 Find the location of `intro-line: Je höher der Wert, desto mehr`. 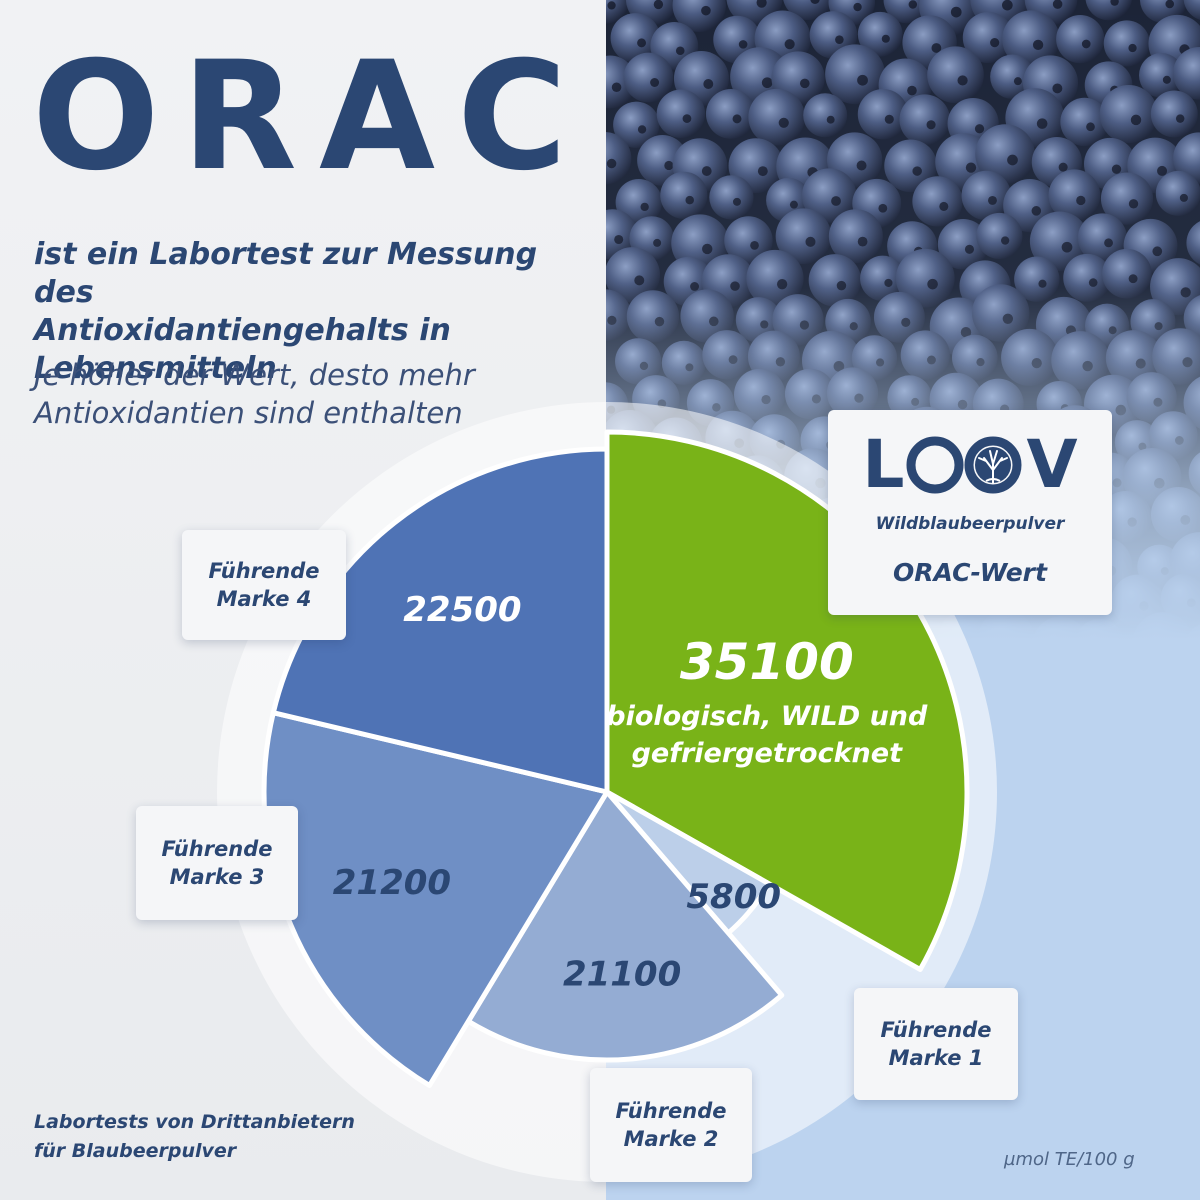

intro-line: Je höher der Wert, desto mehr is located at coordinates (254, 375).